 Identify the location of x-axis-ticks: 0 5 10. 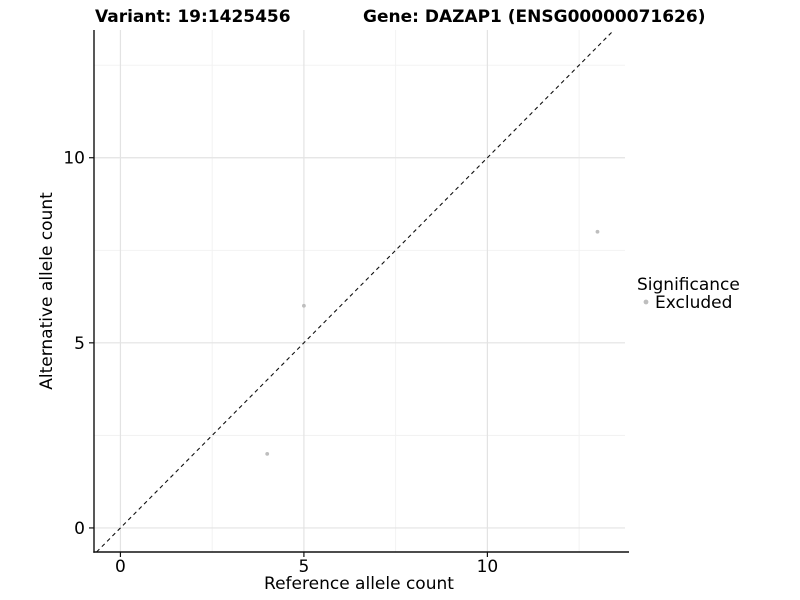
(306, 564).